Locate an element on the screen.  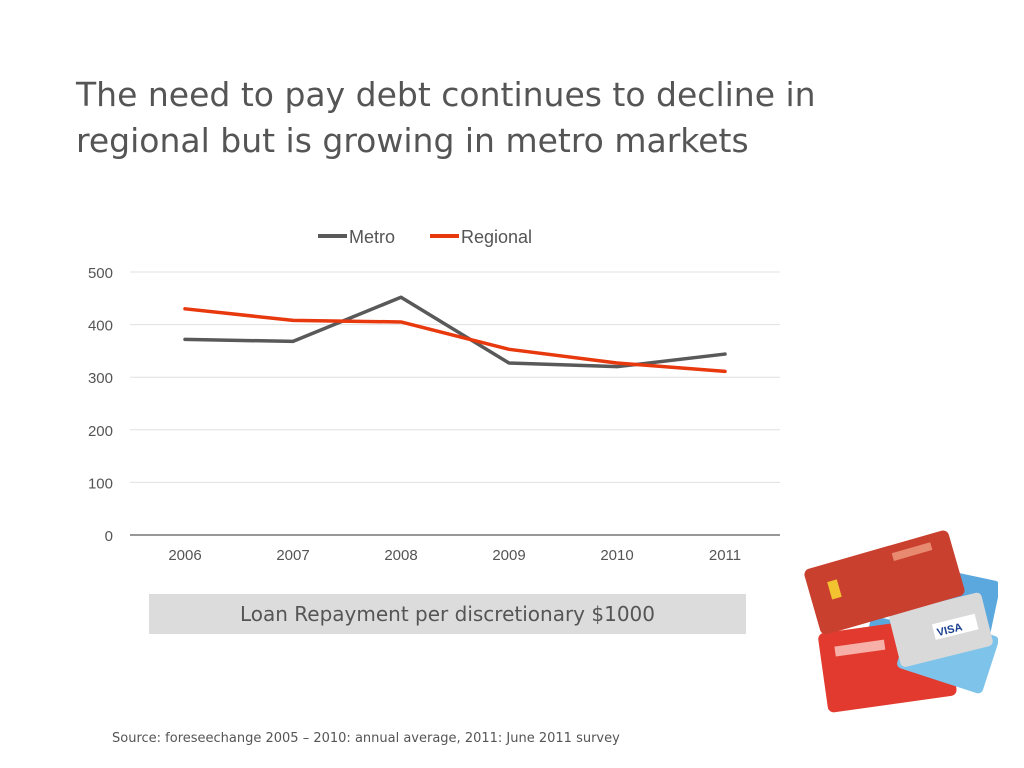
series-line-metro is located at coordinates (455, 332).